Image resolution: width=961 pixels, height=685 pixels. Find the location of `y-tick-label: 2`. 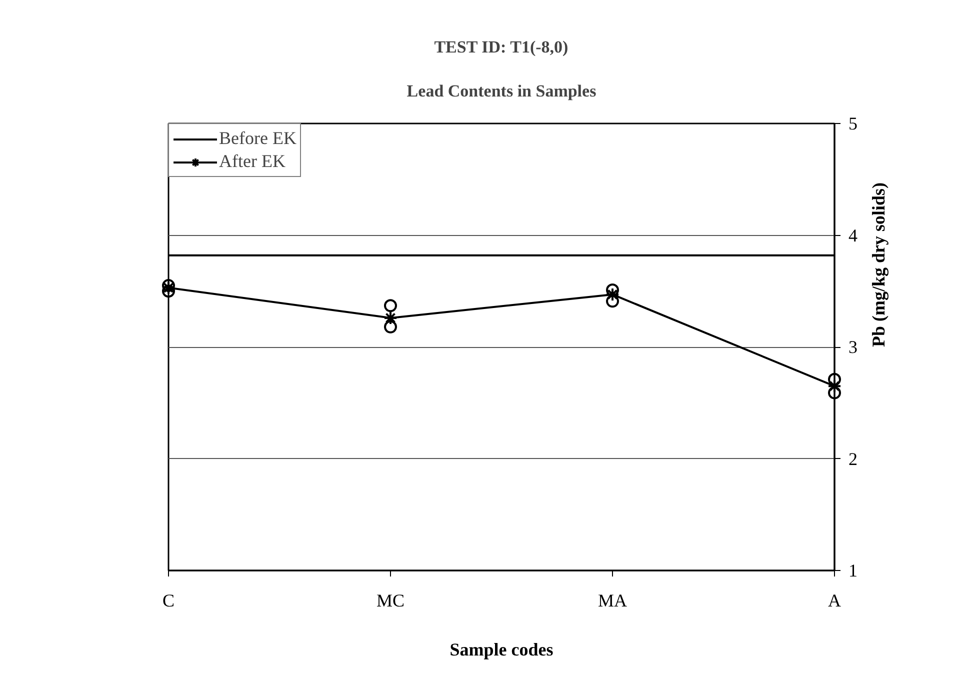

y-tick-label: 2 is located at coordinates (853, 458).